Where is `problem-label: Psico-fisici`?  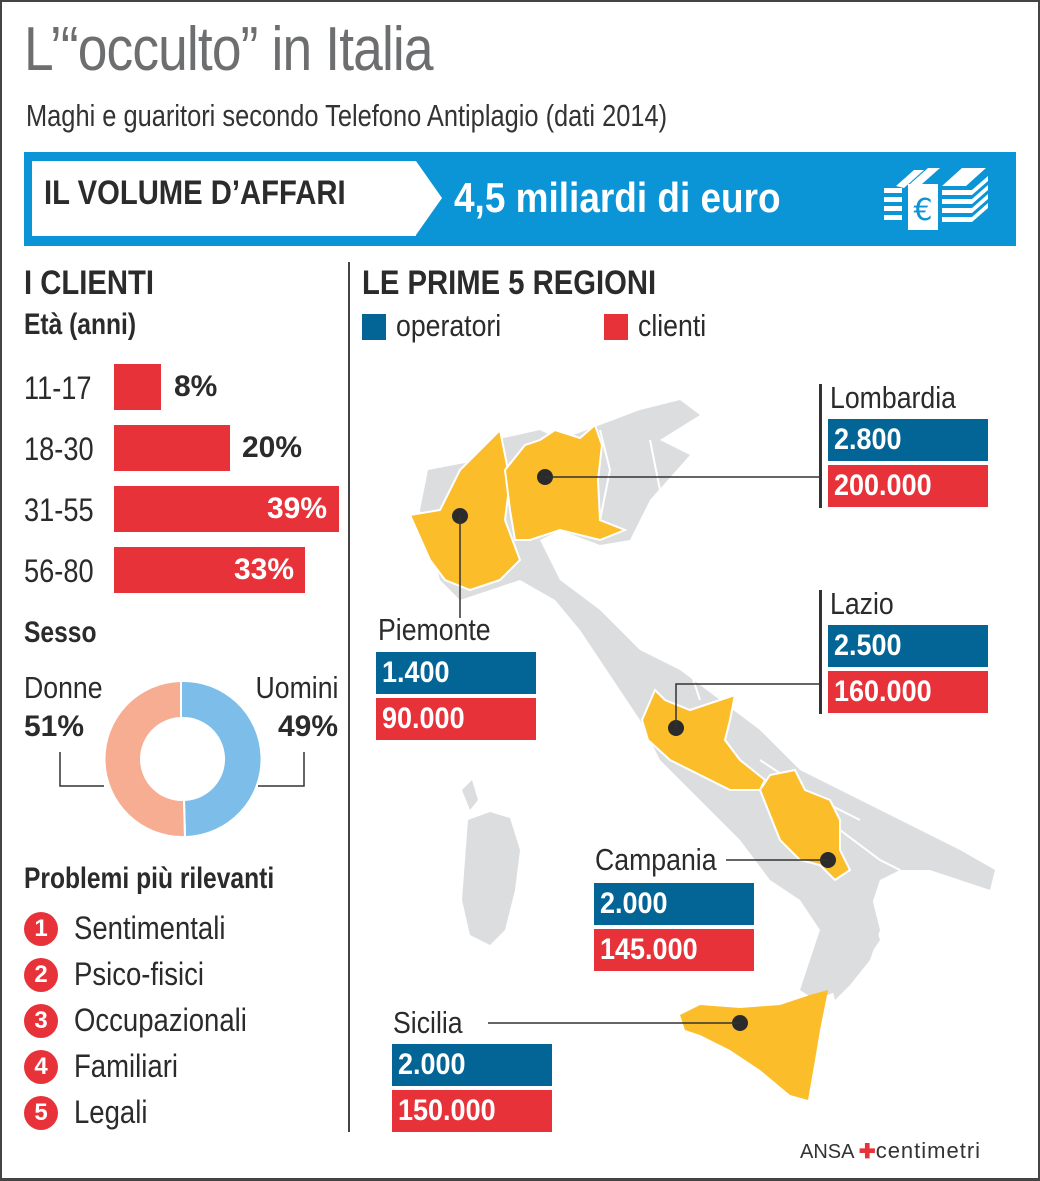 problem-label: Psico-fisici is located at coordinates (139, 974).